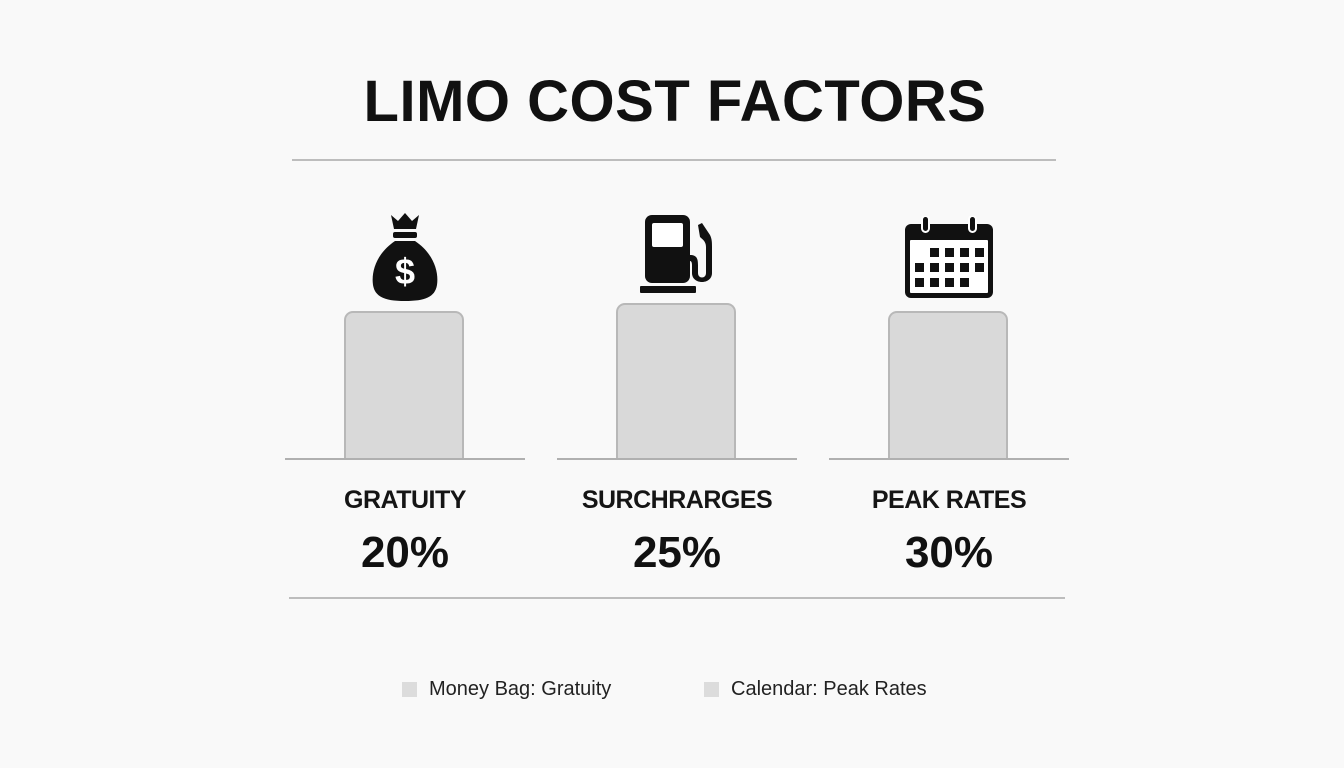 This screenshot has width=1344, height=768. Describe the element at coordinates (949, 500) in the screenshot. I see `factor-label: PEAK RATES` at that location.